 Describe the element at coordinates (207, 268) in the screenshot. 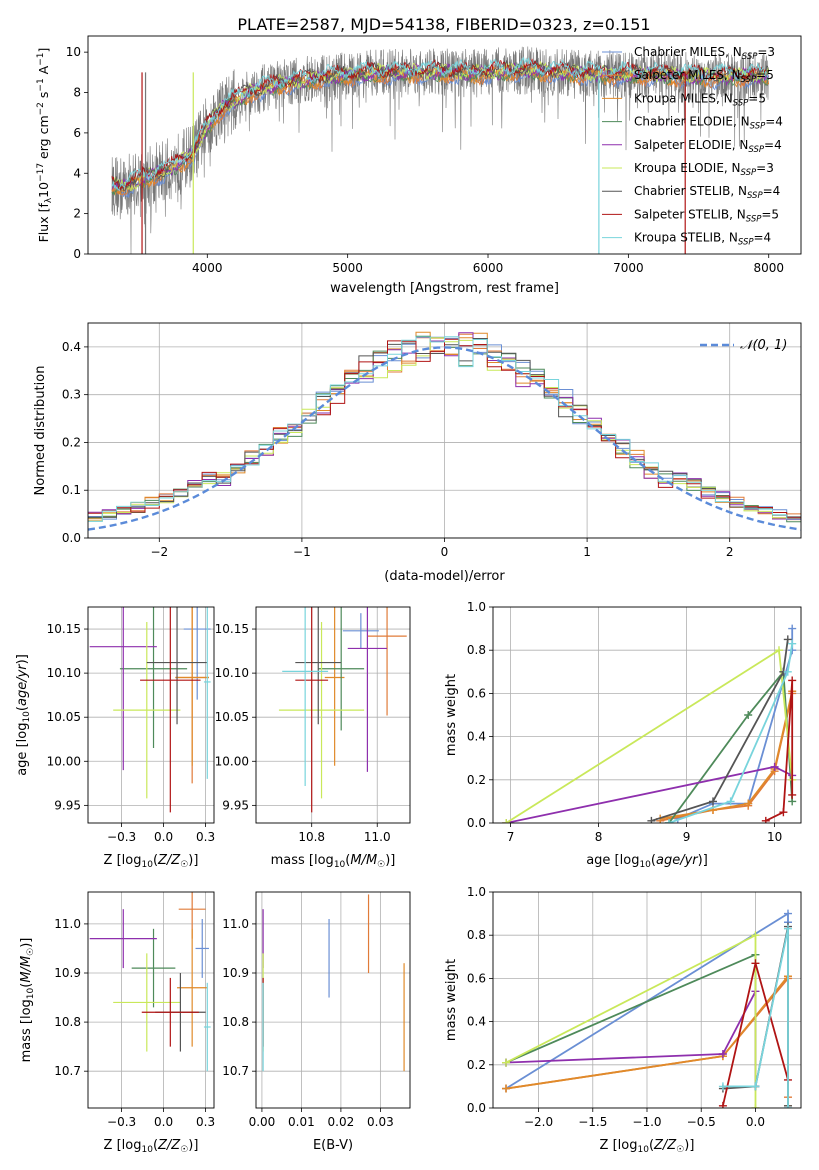

I see `x-tick-label: 4000` at that location.